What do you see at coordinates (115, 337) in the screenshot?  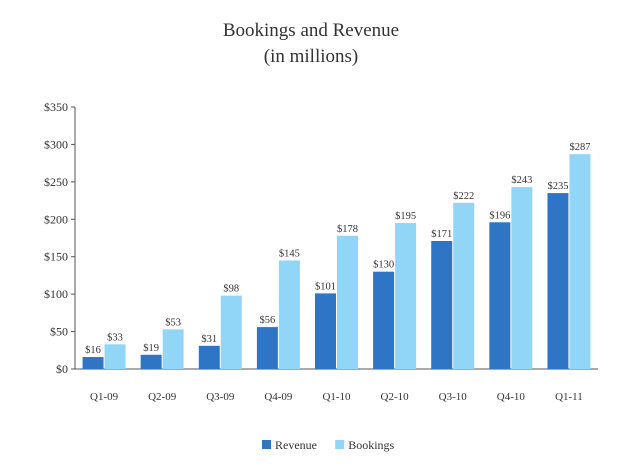 I see `data-label-bookings: $33` at bounding box center [115, 337].